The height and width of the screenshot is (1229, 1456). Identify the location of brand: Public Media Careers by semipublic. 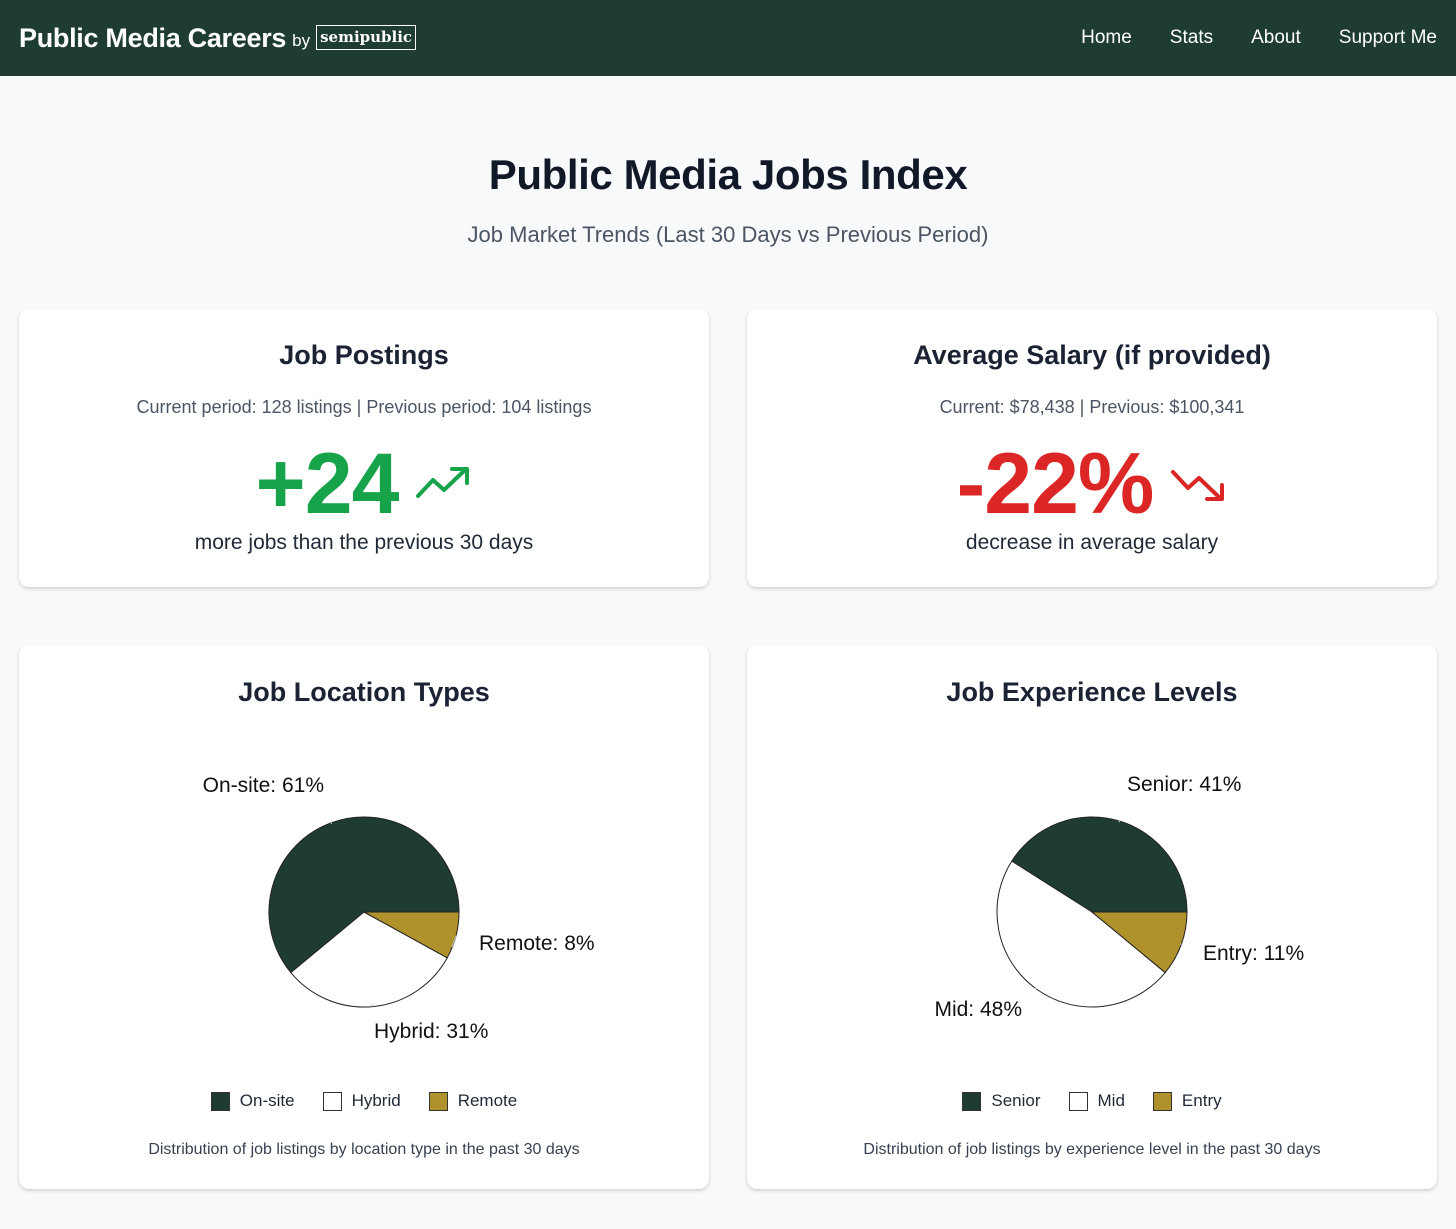
(218, 38).